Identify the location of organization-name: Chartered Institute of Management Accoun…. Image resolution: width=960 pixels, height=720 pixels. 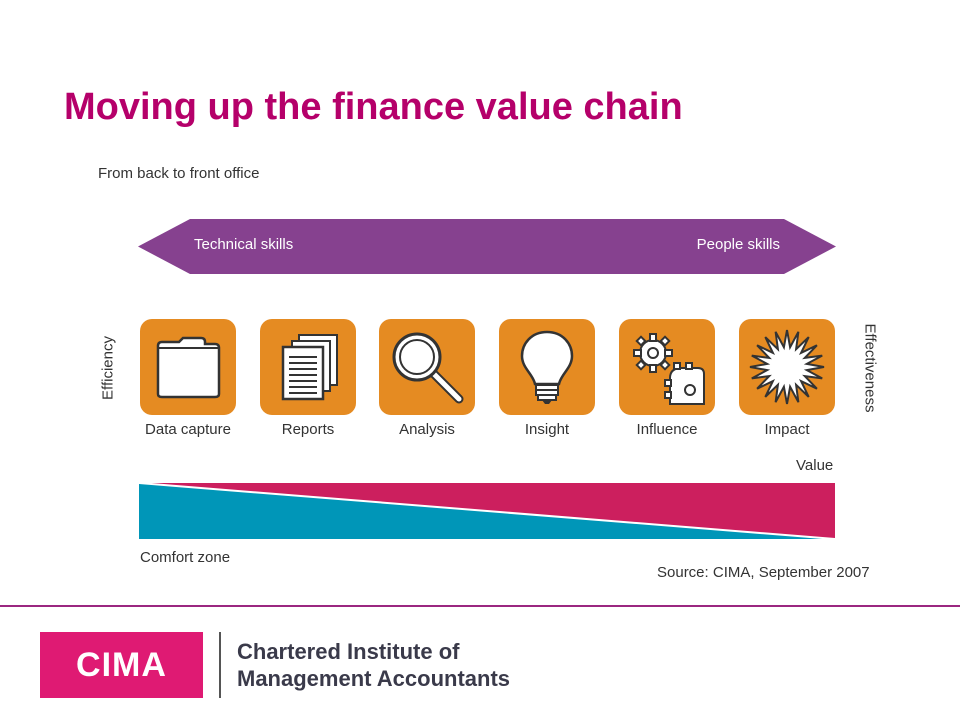
(373, 665).